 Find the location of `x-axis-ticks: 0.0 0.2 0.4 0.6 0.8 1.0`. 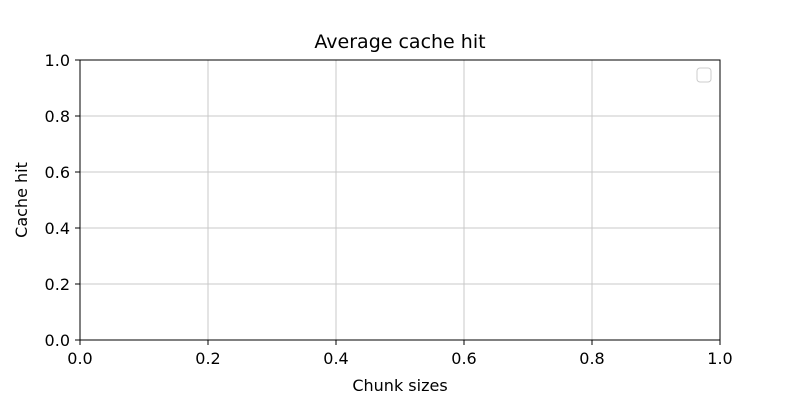

x-axis-ticks: 0.0 0.2 0.4 0.6 0.8 1.0 is located at coordinates (400, 354).